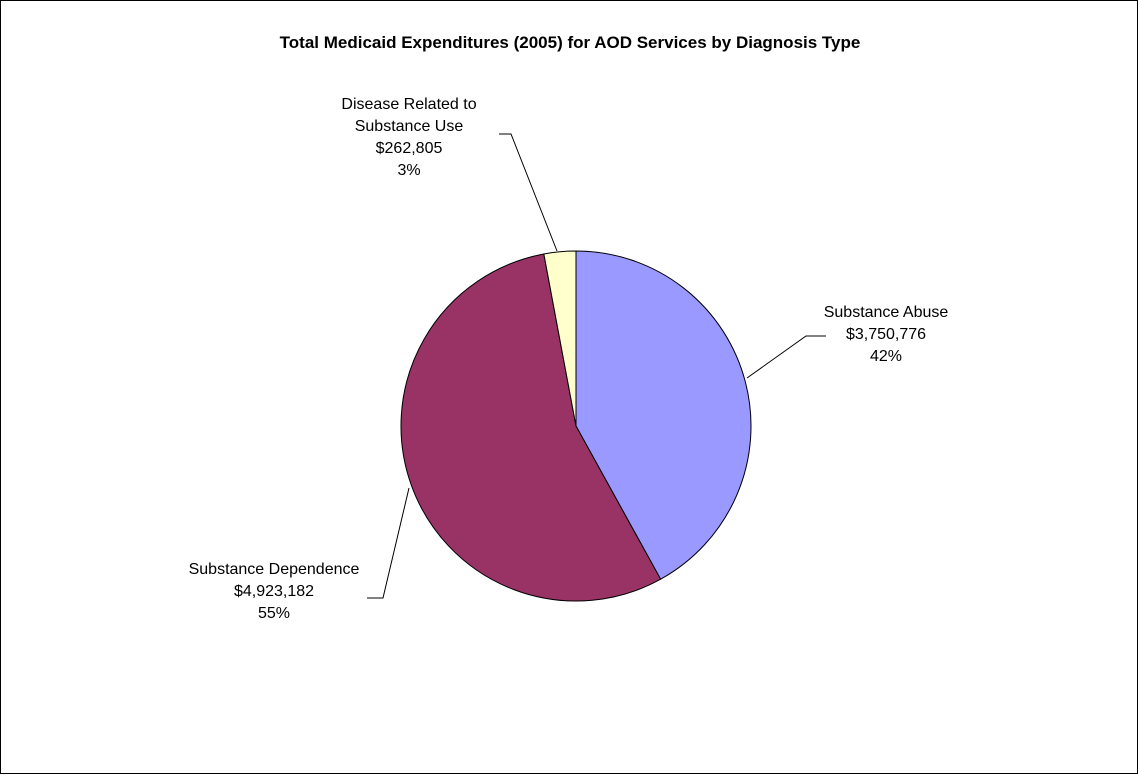  What do you see at coordinates (409, 126) in the screenshot?
I see `slice-label-3: Substance Use` at bounding box center [409, 126].